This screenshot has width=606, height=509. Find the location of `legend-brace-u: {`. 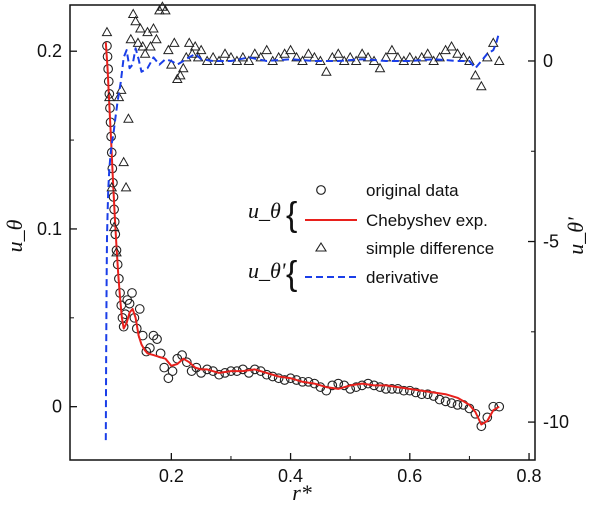

legend-brace-u: { is located at coordinates (291, 215).